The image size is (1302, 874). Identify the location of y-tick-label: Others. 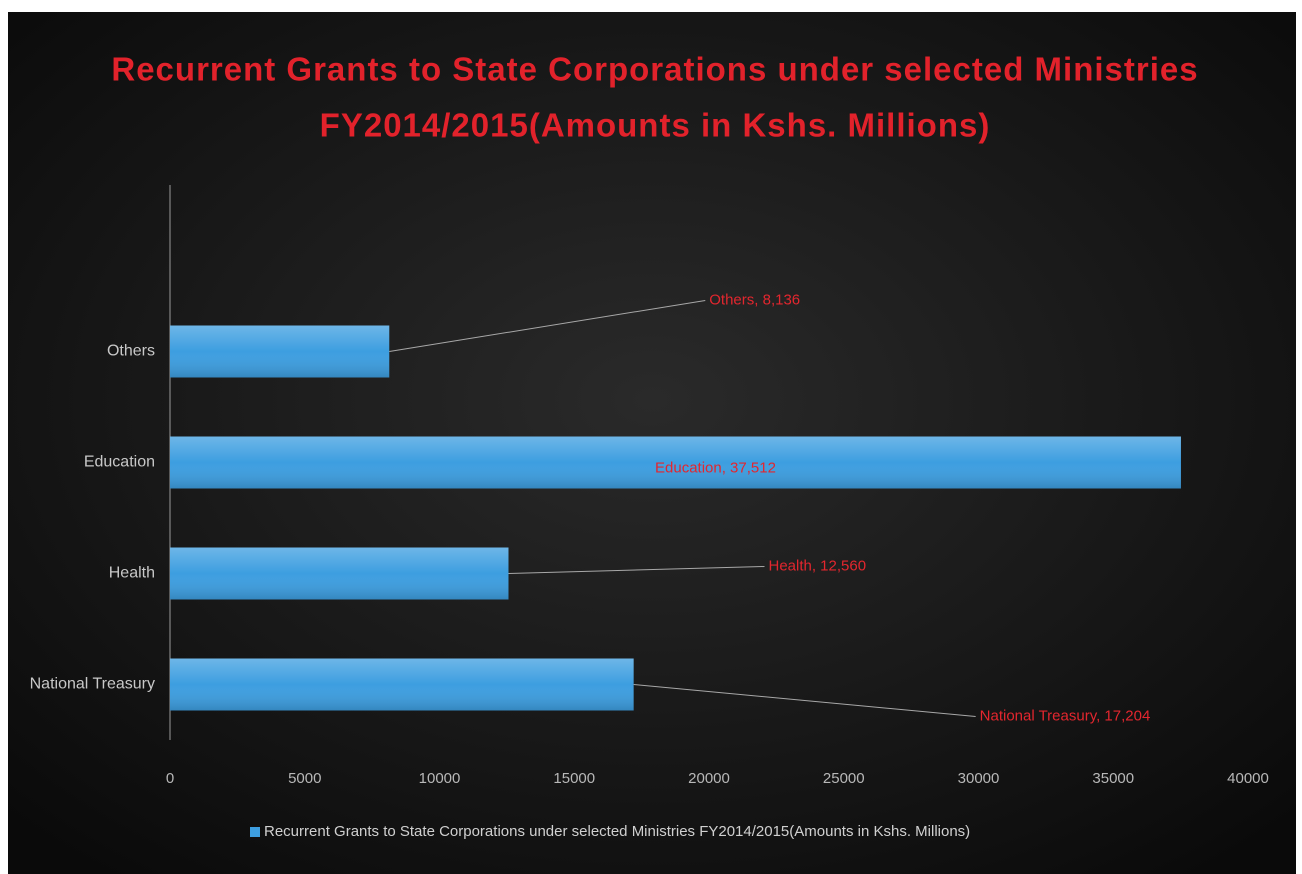
(131, 351).